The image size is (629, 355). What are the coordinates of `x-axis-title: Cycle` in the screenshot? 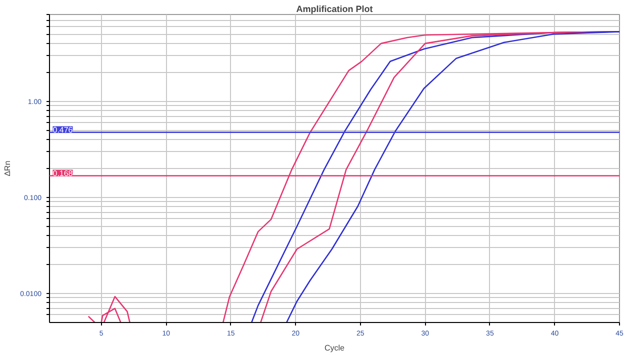 It's located at (335, 348).